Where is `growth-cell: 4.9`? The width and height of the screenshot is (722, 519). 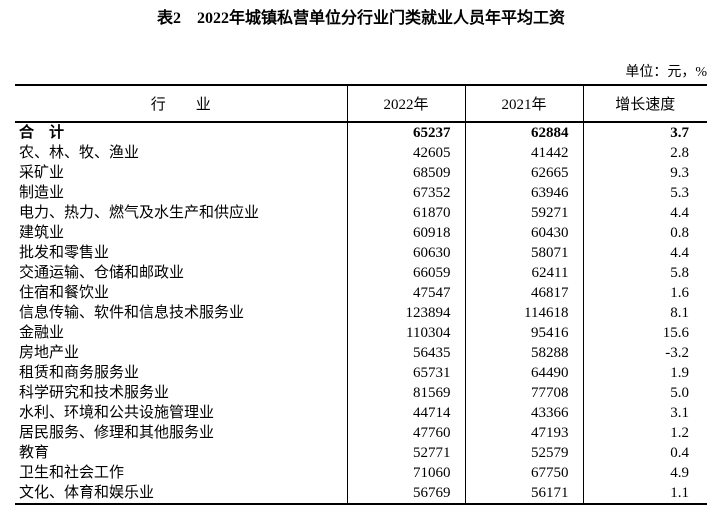
growth-cell: 4.9 is located at coordinates (644, 473).